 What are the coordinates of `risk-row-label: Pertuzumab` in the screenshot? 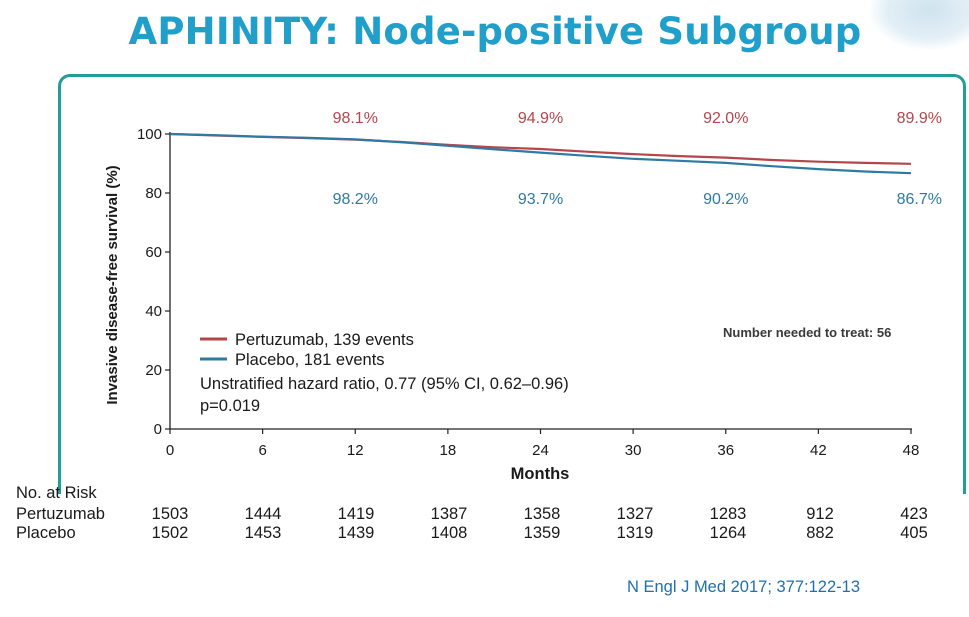 It's located at (60, 514).